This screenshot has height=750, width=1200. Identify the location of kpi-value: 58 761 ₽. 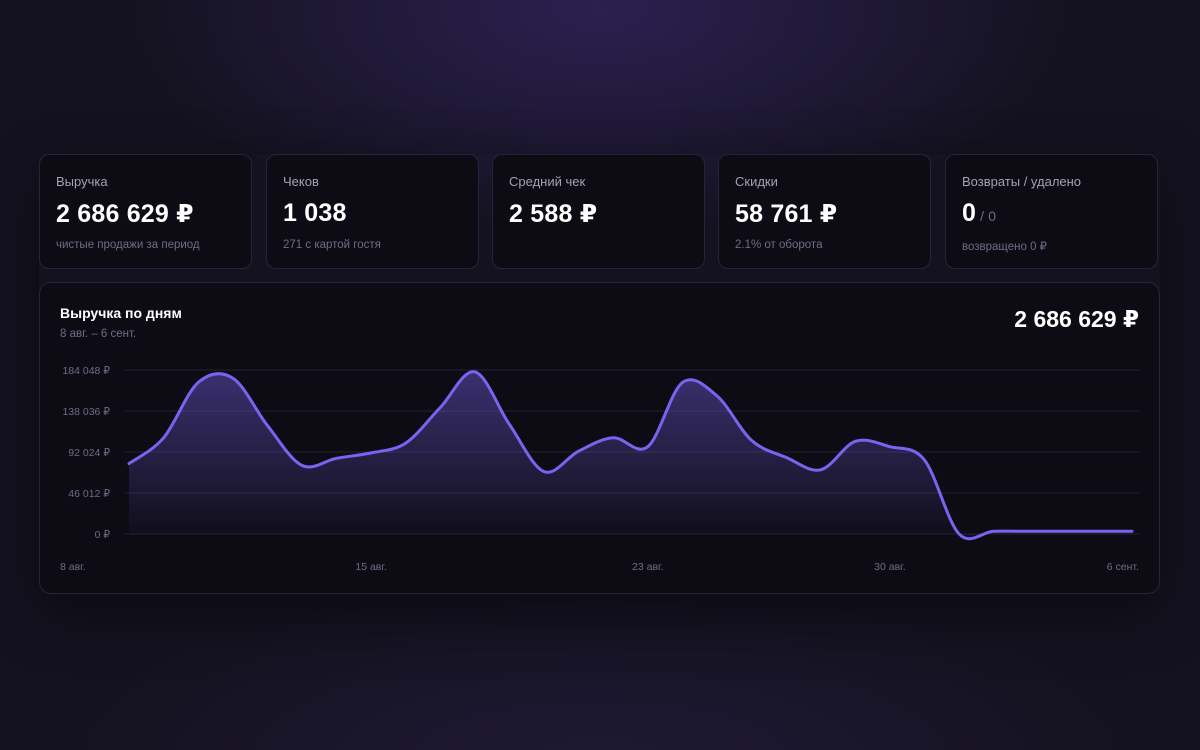
(786, 214).